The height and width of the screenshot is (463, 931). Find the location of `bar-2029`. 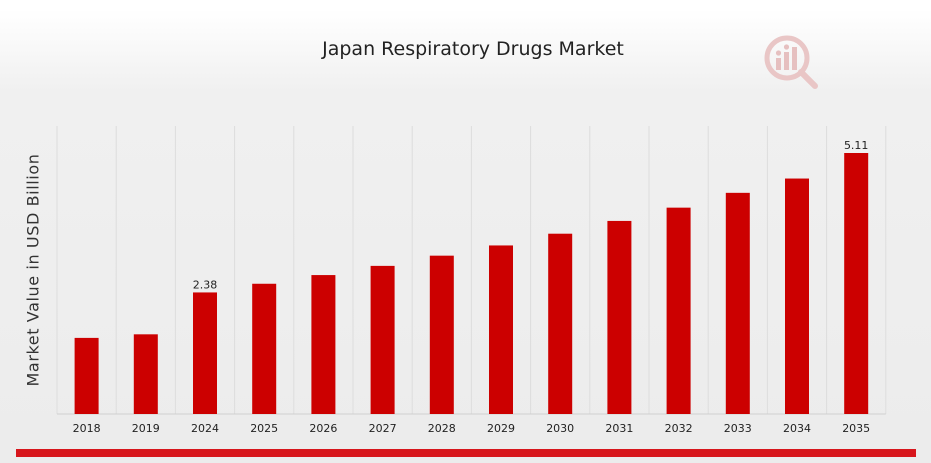

bar-2029 is located at coordinates (501, 329).